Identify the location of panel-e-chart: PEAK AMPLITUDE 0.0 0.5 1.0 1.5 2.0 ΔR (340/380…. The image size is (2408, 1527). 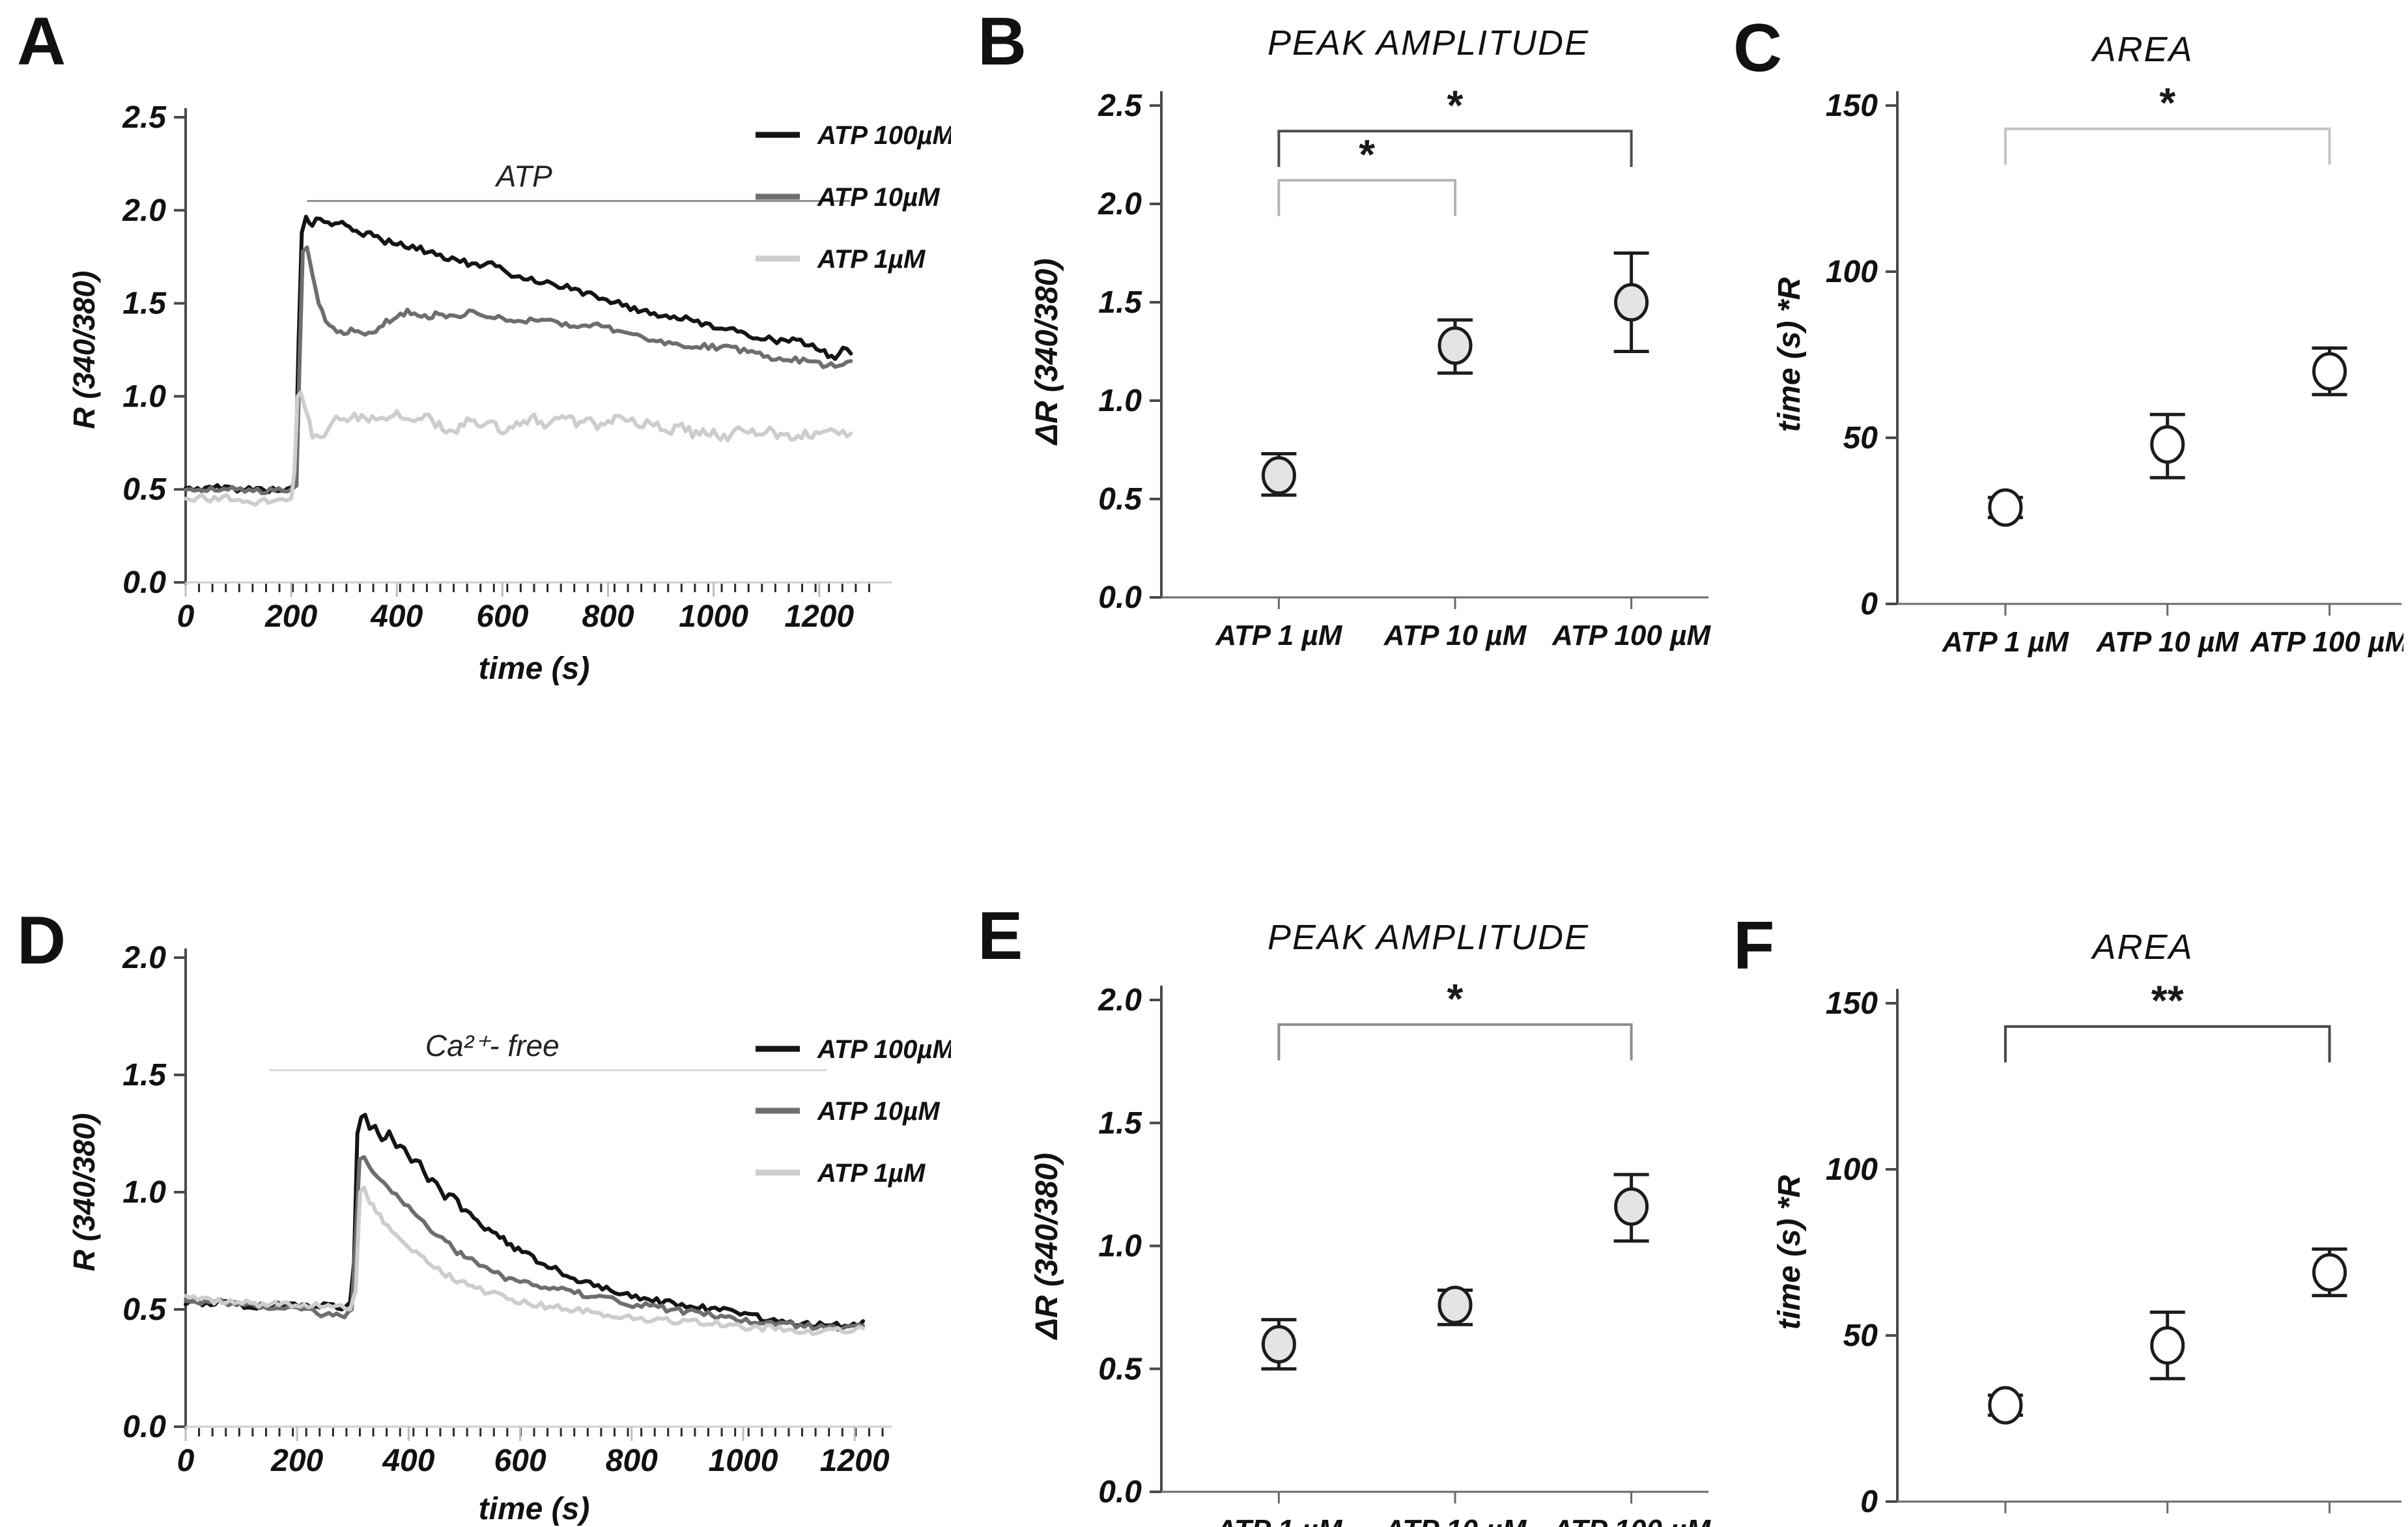
(1370, 1222).